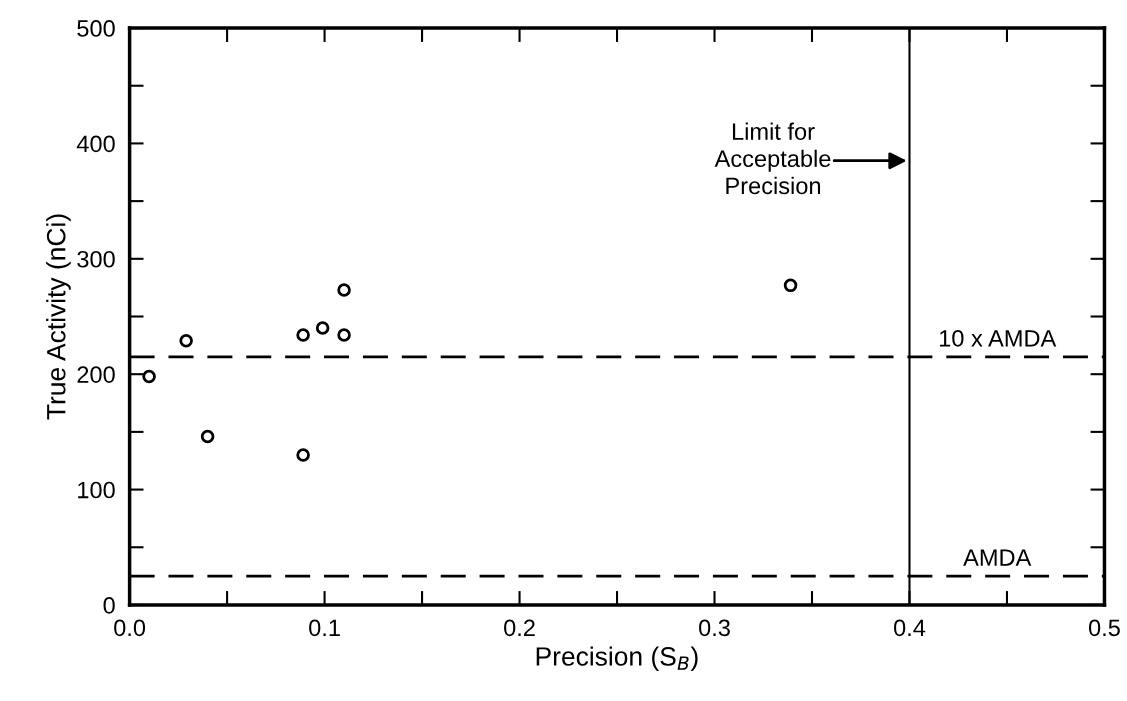  Describe the element at coordinates (96, 28) in the screenshot. I see `y-tick-label: 500` at that location.